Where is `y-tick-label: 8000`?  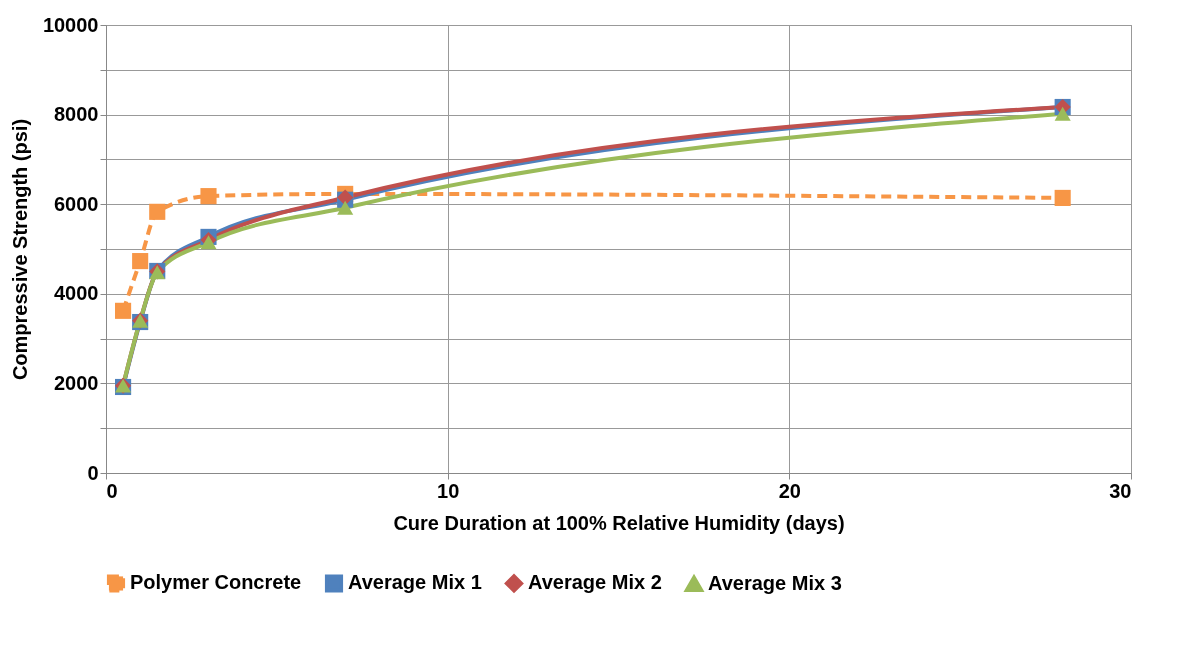
y-tick-label: 8000 is located at coordinates (76, 114).